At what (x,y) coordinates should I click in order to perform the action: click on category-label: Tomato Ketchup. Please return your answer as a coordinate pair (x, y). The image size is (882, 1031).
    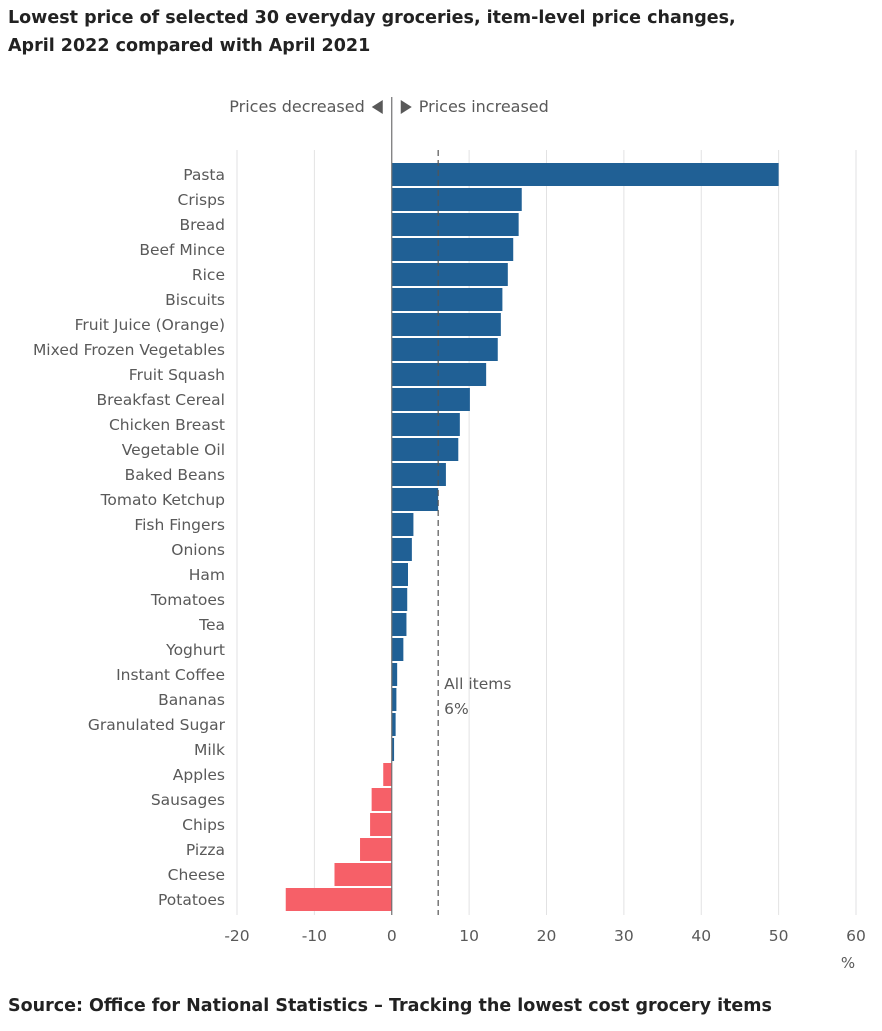
    Looking at the image, I should click on (162, 500).